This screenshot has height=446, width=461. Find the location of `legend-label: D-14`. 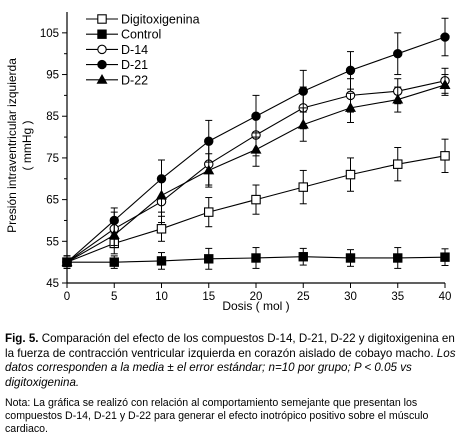

legend-label: D-14 is located at coordinates (134, 50).